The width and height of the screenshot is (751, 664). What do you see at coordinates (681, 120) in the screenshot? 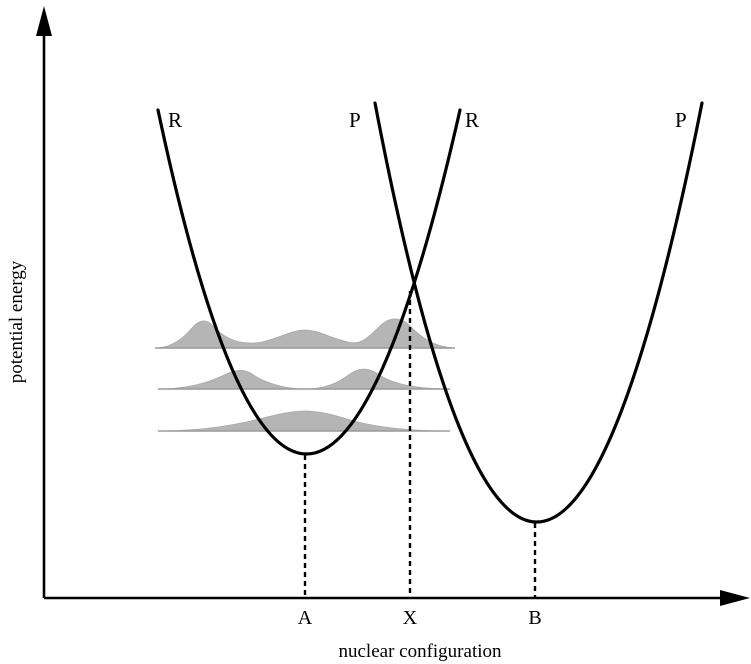
I see `product-label-right: P` at bounding box center [681, 120].